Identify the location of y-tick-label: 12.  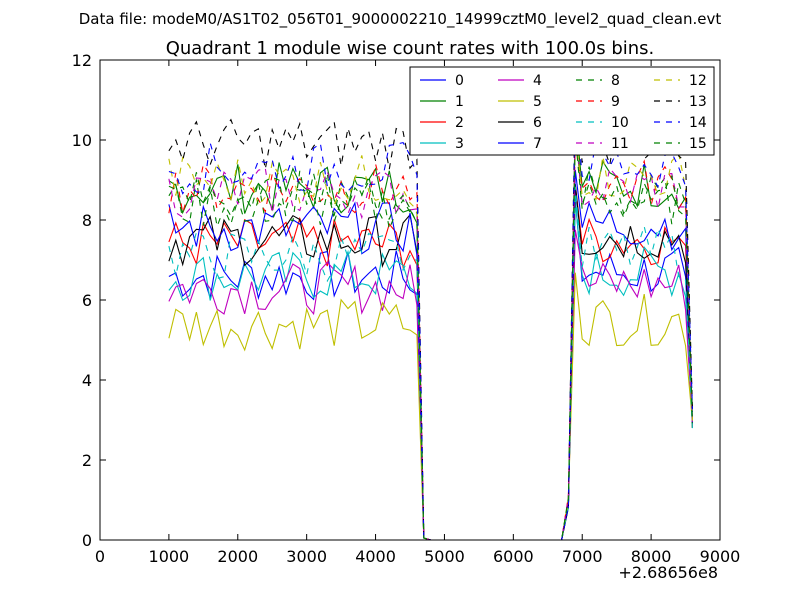
(82, 60).